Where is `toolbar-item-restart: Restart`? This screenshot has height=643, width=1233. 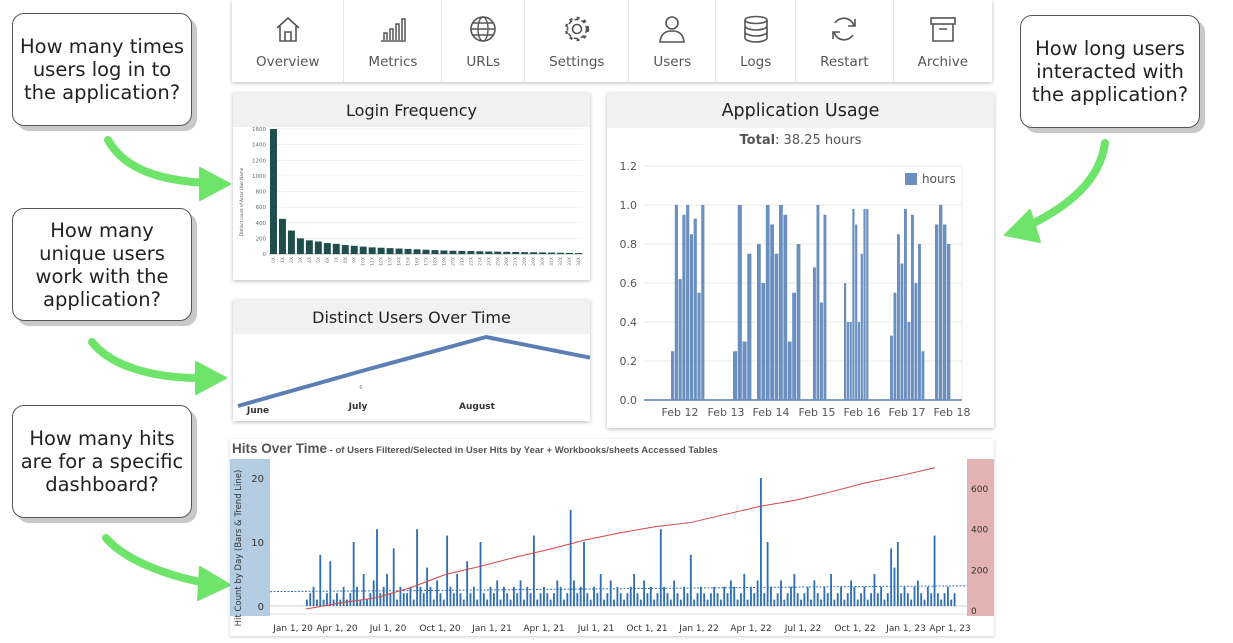
toolbar-item-restart: Restart is located at coordinates (845, 41).